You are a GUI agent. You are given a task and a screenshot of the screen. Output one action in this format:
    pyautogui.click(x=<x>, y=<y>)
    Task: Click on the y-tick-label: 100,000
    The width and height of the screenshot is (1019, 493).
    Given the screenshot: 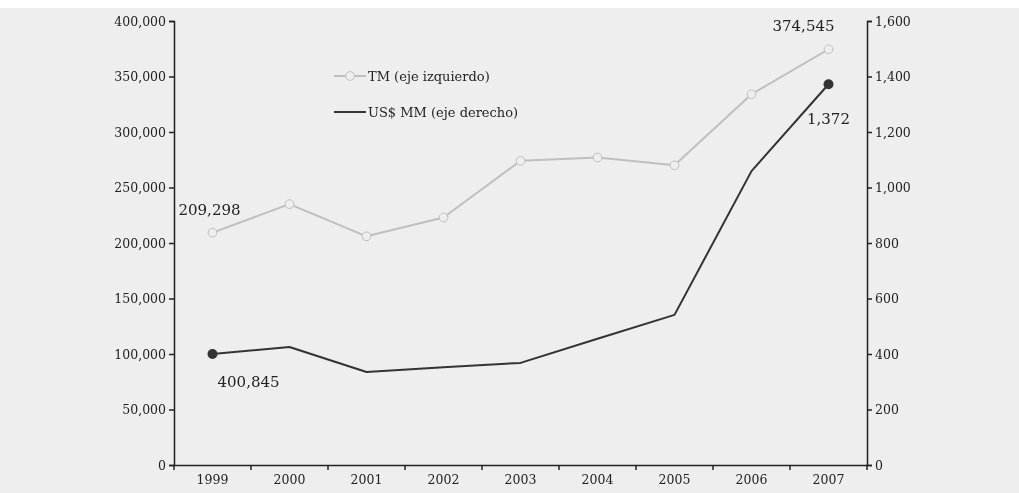 What is the action you would take?
    pyautogui.click(x=140, y=354)
    